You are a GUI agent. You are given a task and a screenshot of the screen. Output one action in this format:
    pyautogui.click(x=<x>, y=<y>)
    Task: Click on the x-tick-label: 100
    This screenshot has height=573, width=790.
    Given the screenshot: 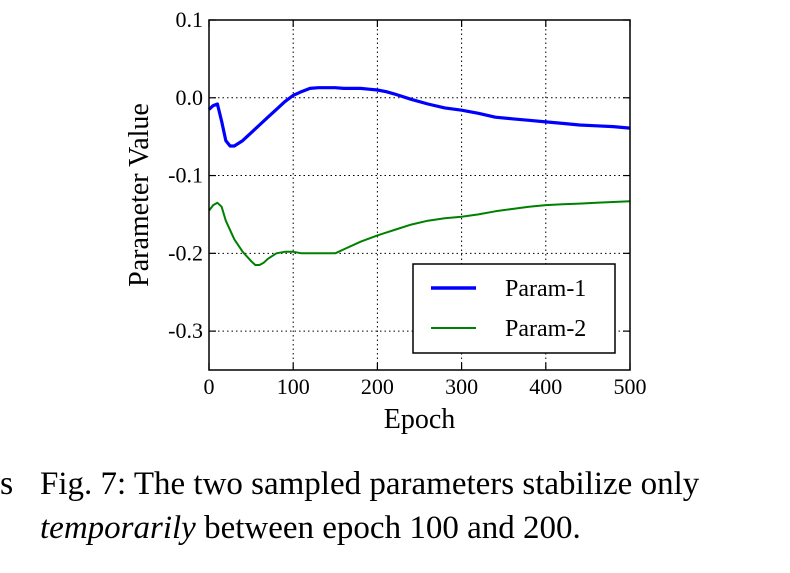 What is the action you would take?
    pyautogui.click(x=293, y=386)
    